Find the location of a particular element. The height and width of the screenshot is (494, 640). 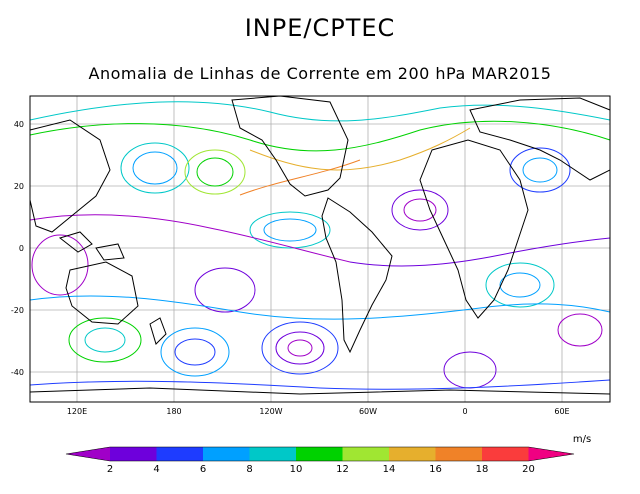

colorbar-right-arrow is located at coordinates (551, 454).